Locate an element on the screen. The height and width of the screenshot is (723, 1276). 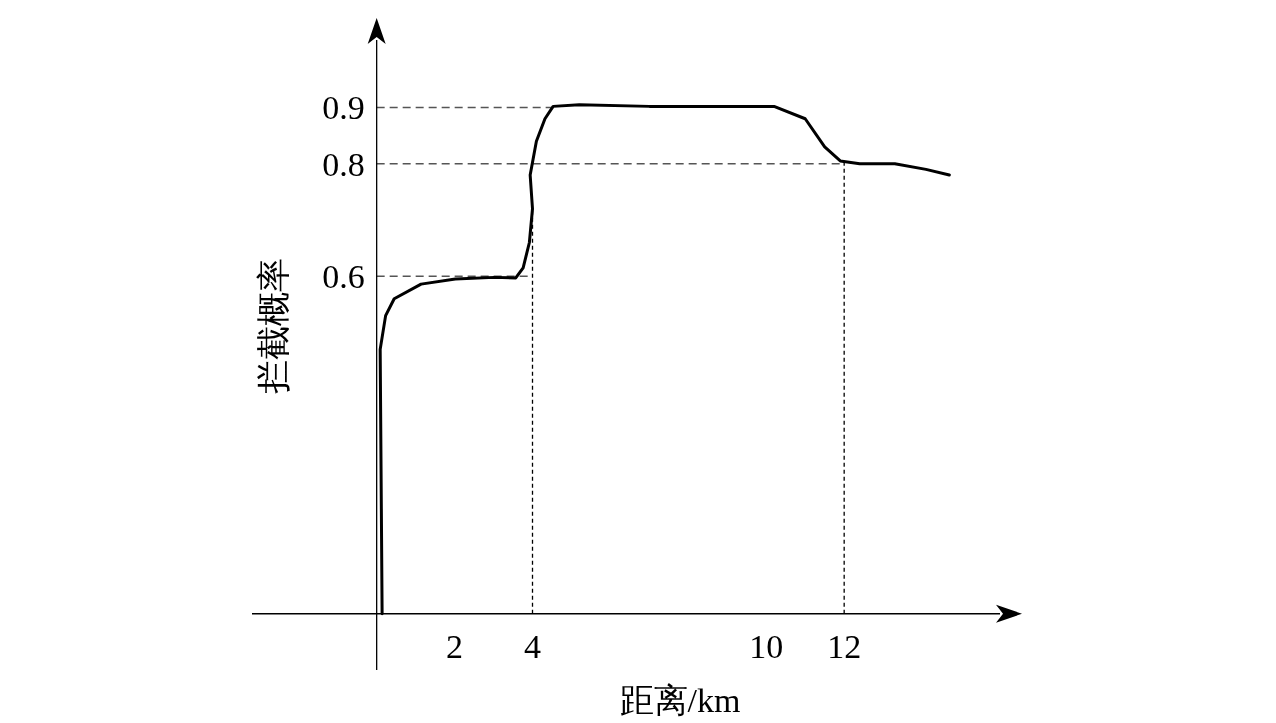
y-axis-title: 拦截概率 is located at coordinates (273, 326).